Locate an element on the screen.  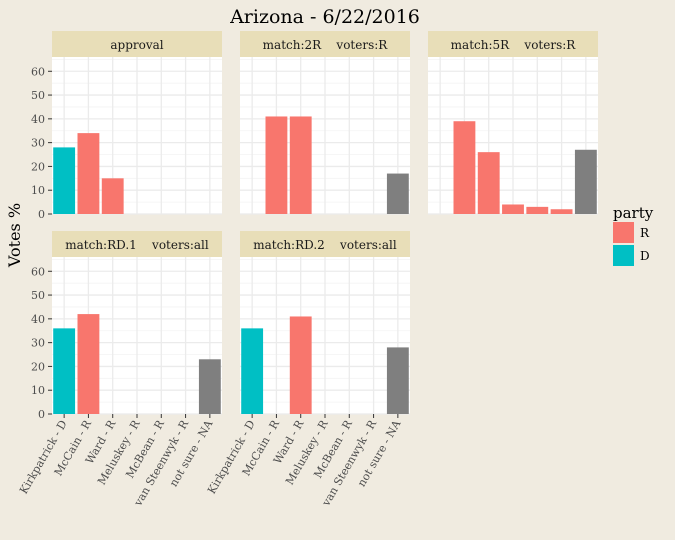
facet-panel: match:5R voters:R is located at coordinates (513, 123).